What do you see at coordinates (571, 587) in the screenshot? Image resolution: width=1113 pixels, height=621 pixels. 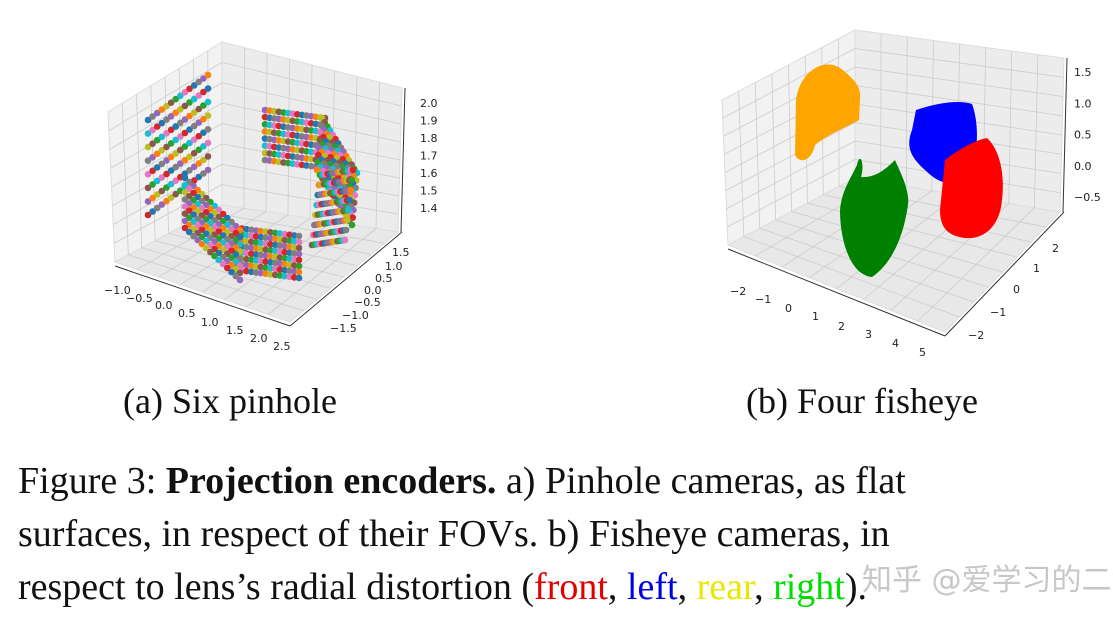 I see `caption-front: front` at bounding box center [571, 587].